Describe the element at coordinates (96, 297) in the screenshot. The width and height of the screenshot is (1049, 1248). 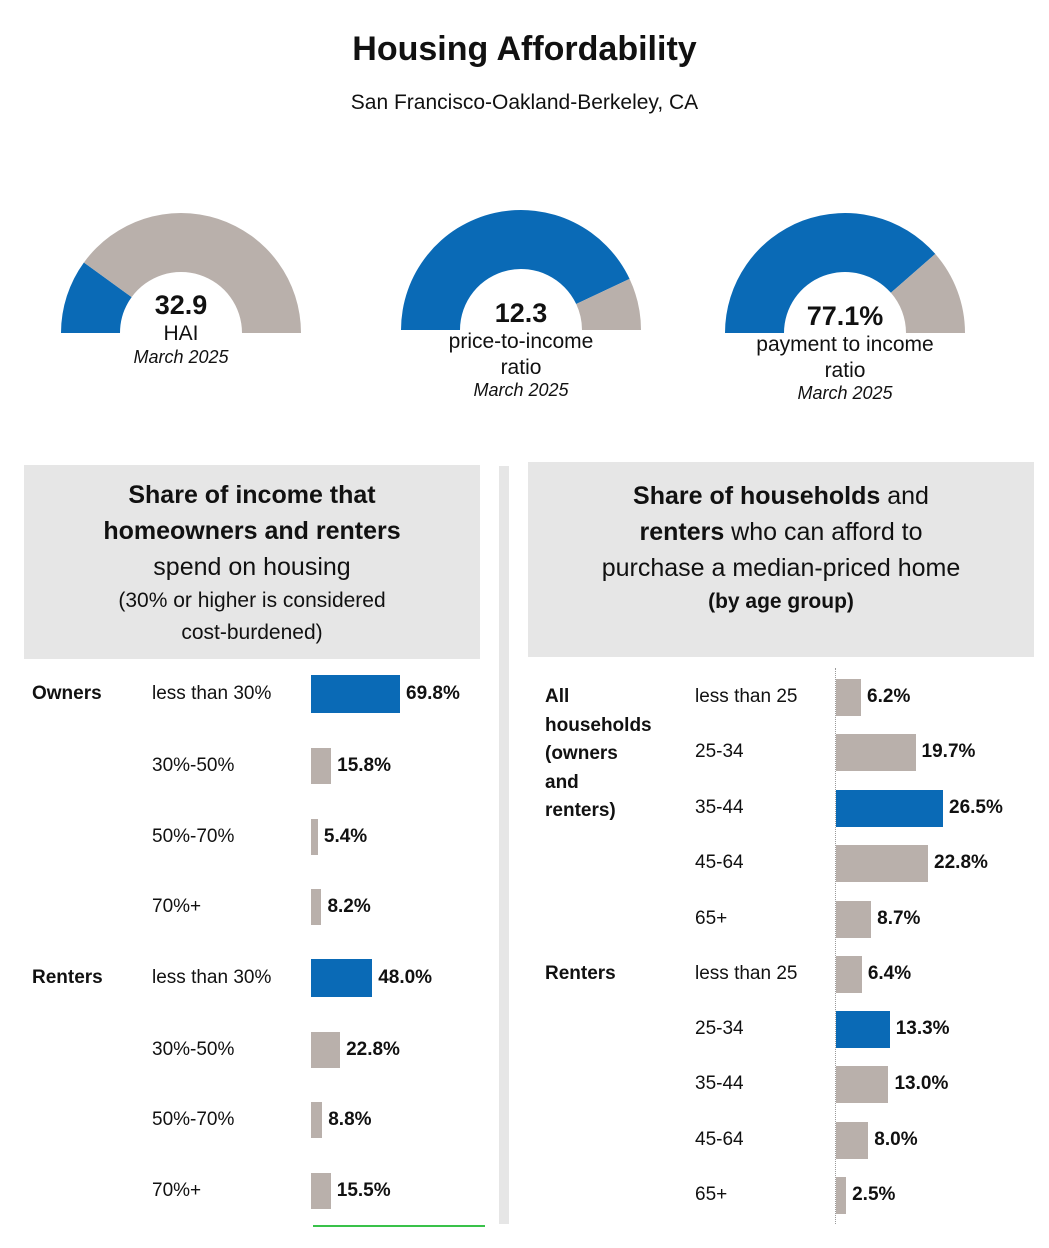
I see `gauge-1-blue-arc` at that location.